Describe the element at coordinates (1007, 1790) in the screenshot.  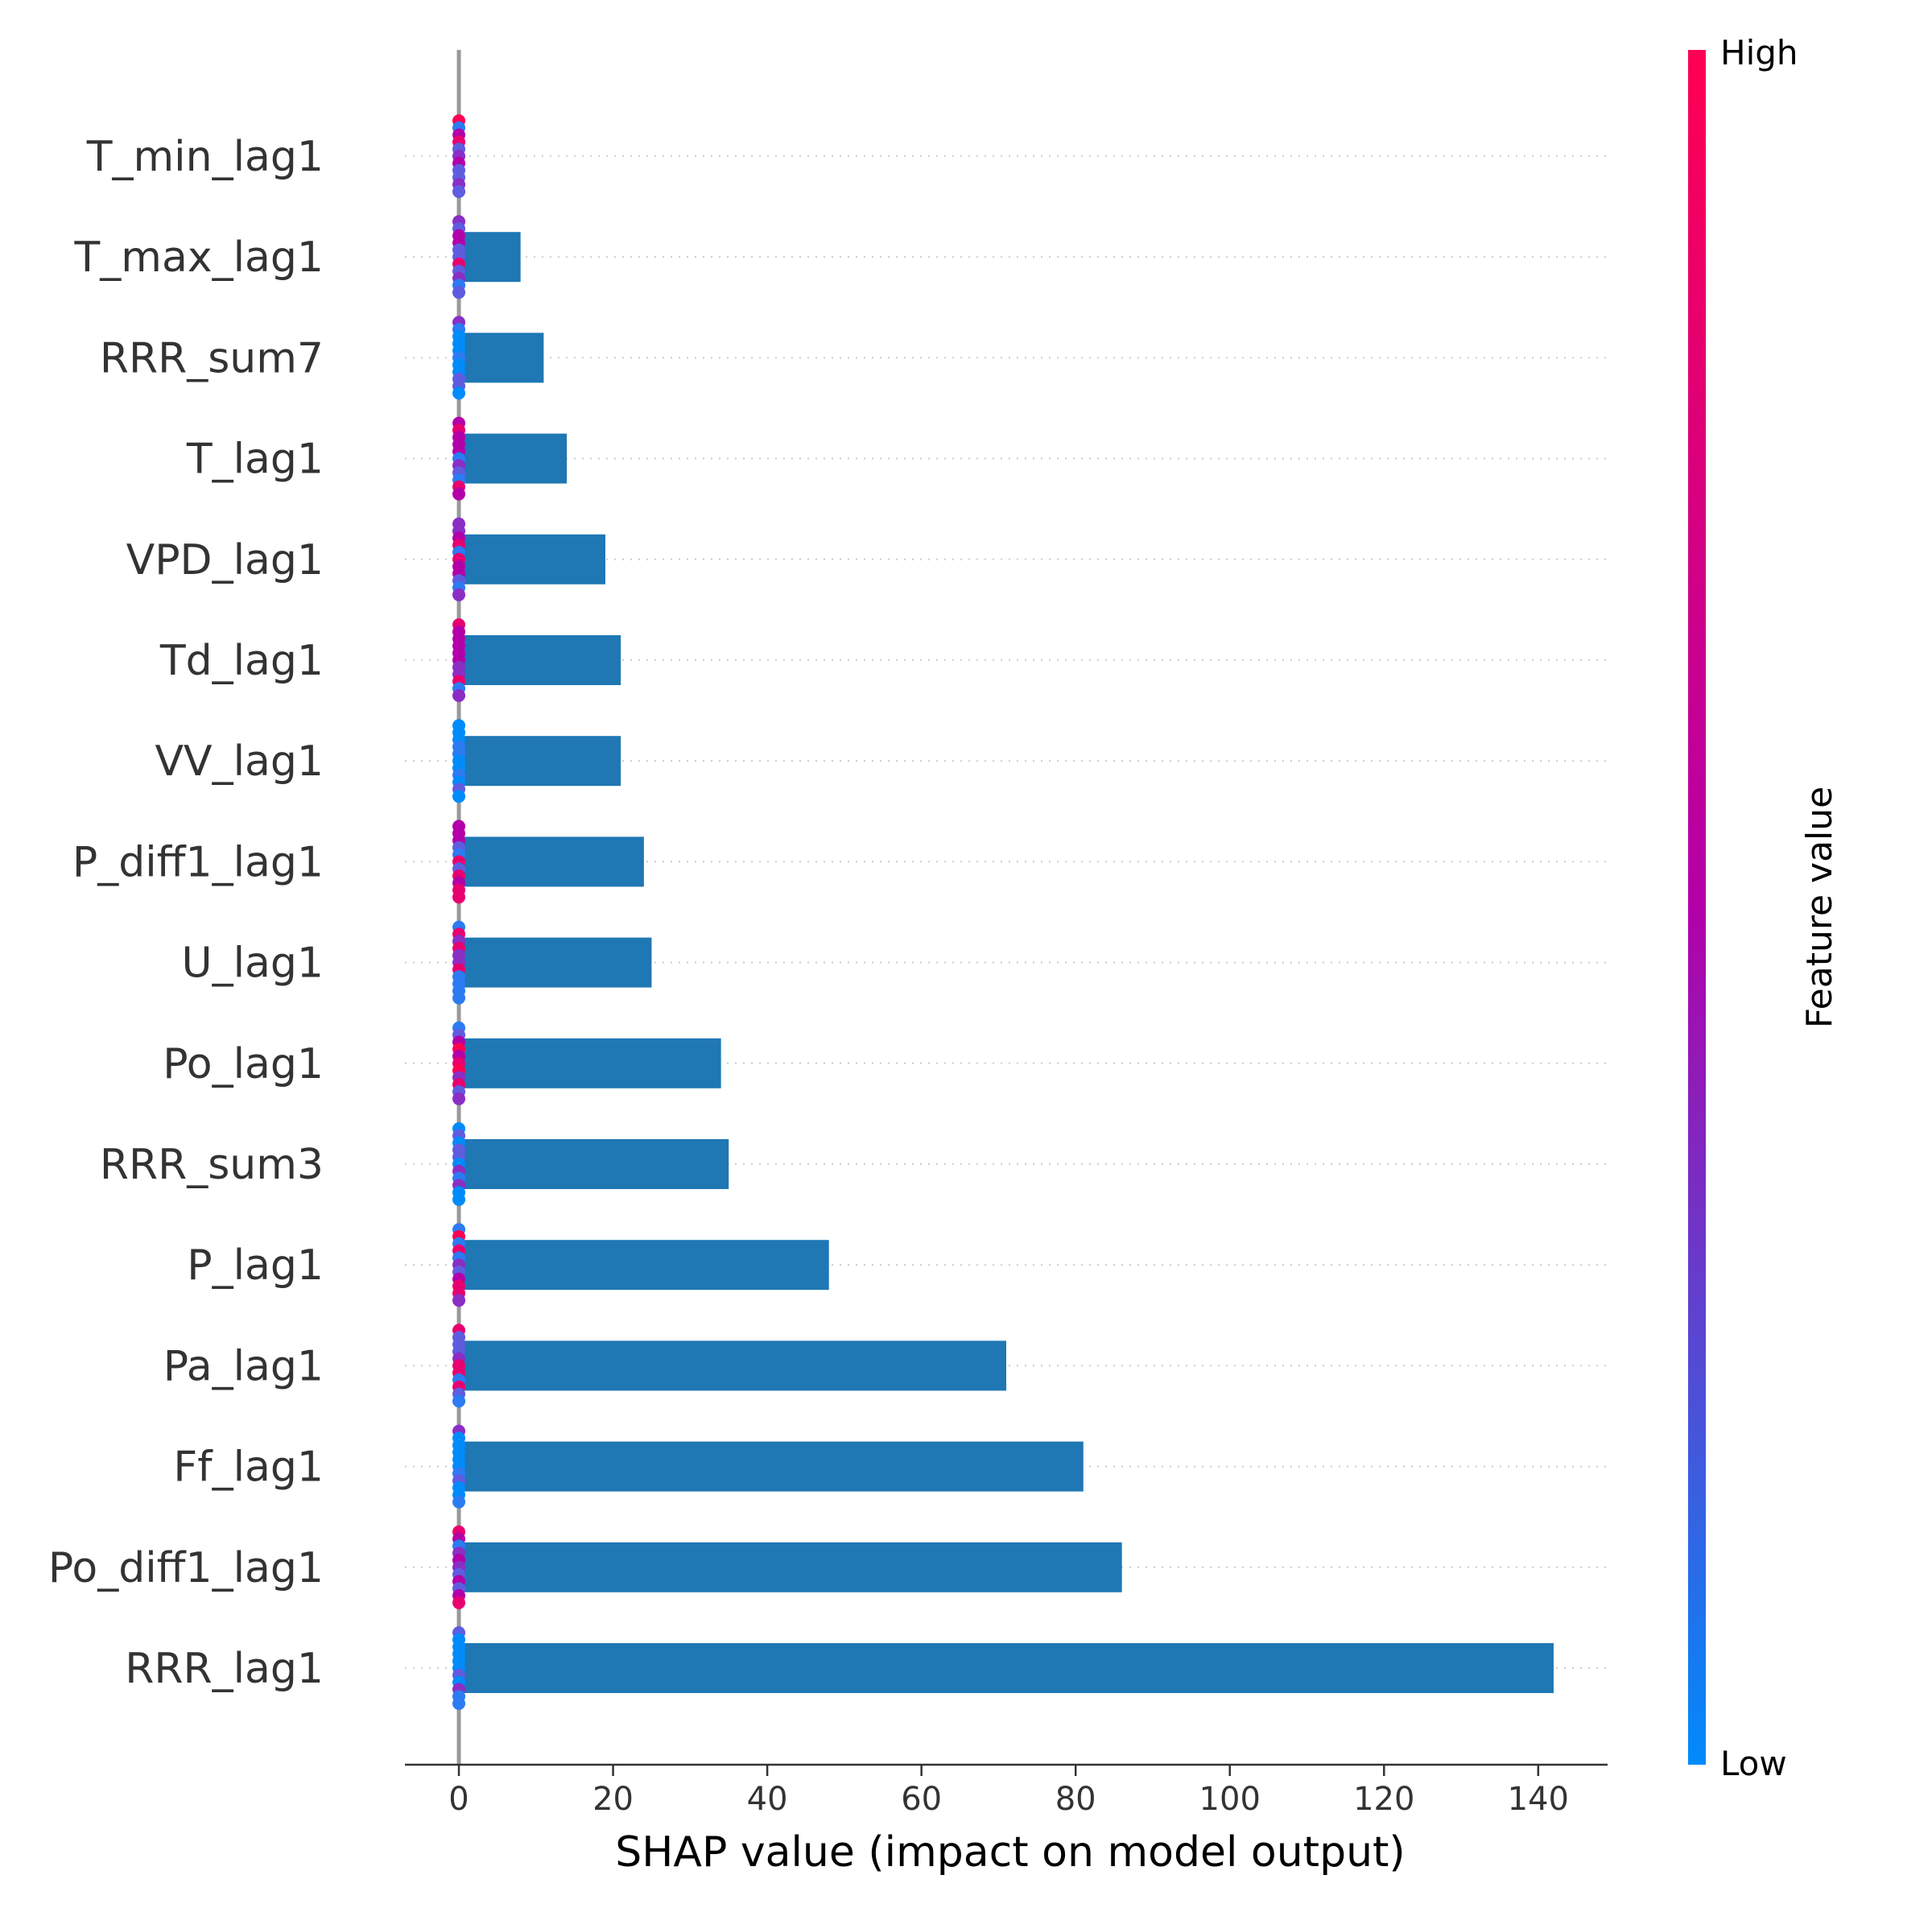
I see `x-axis: 0 20 40 60 80 100 120 140` at that location.